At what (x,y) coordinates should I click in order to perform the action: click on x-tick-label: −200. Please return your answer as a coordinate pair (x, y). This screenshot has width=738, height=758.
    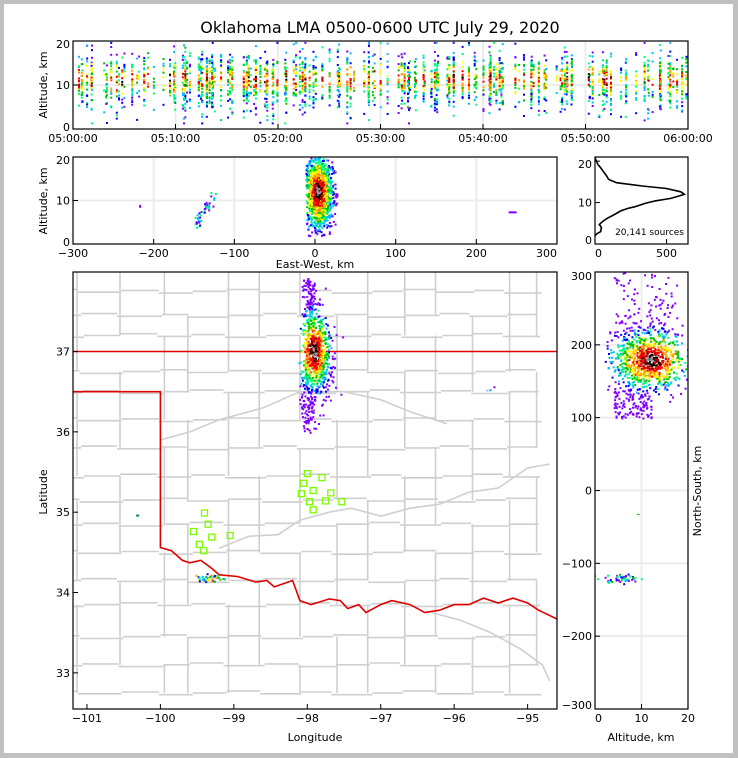
    Looking at the image, I should click on (154, 253).